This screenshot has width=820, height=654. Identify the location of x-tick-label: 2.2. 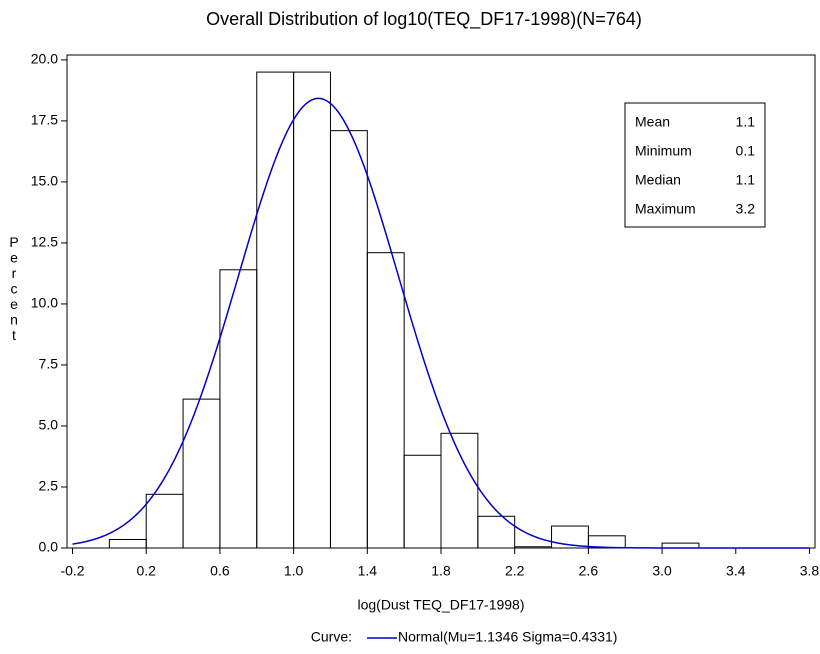
(515, 571).